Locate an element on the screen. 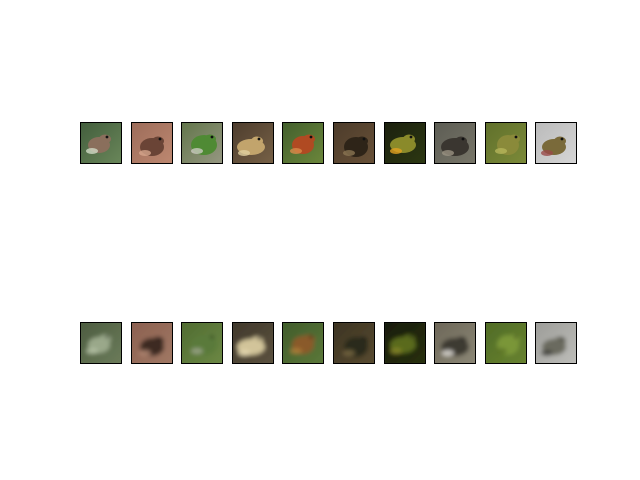  original-images-row is located at coordinates (320, 143).